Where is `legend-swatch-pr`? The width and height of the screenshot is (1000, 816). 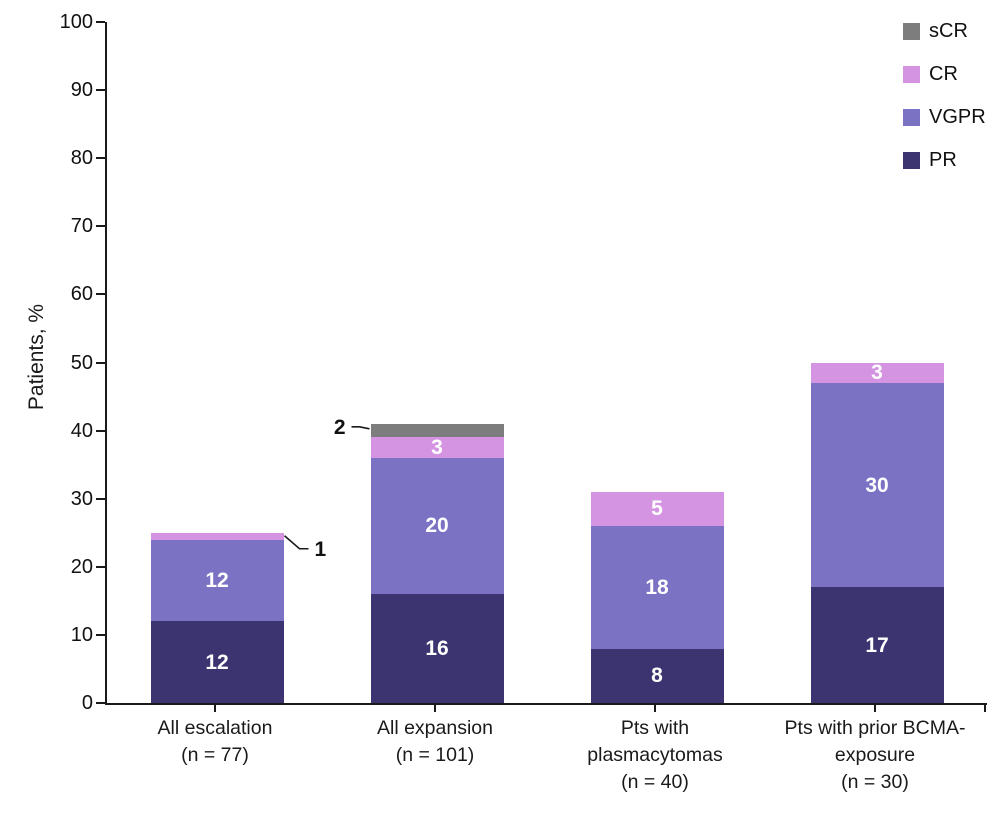
legend-swatch-pr is located at coordinates (911, 160).